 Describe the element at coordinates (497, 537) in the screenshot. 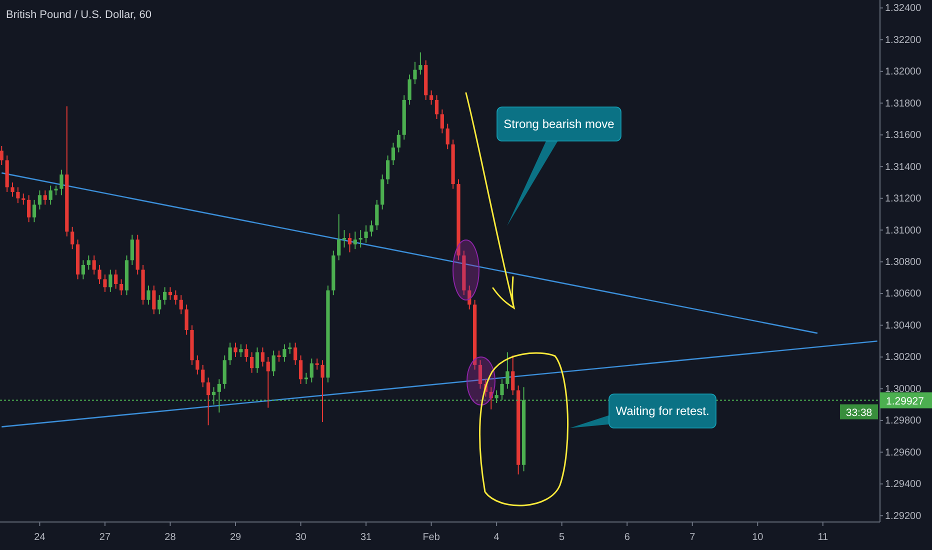

I see `x-tick-label: 4` at that location.